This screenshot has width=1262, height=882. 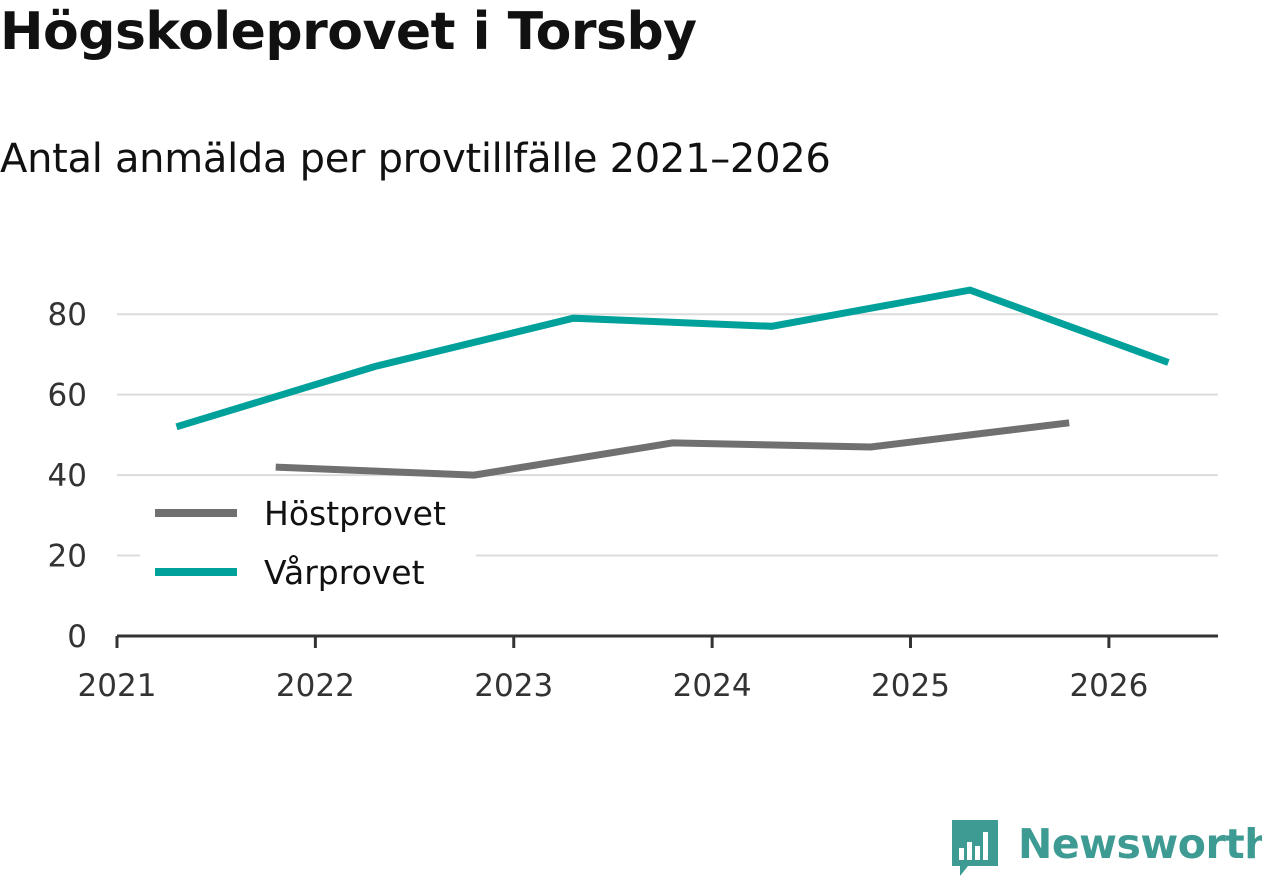 I want to click on x-tick-label: 2024, so click(x=712, y=686).